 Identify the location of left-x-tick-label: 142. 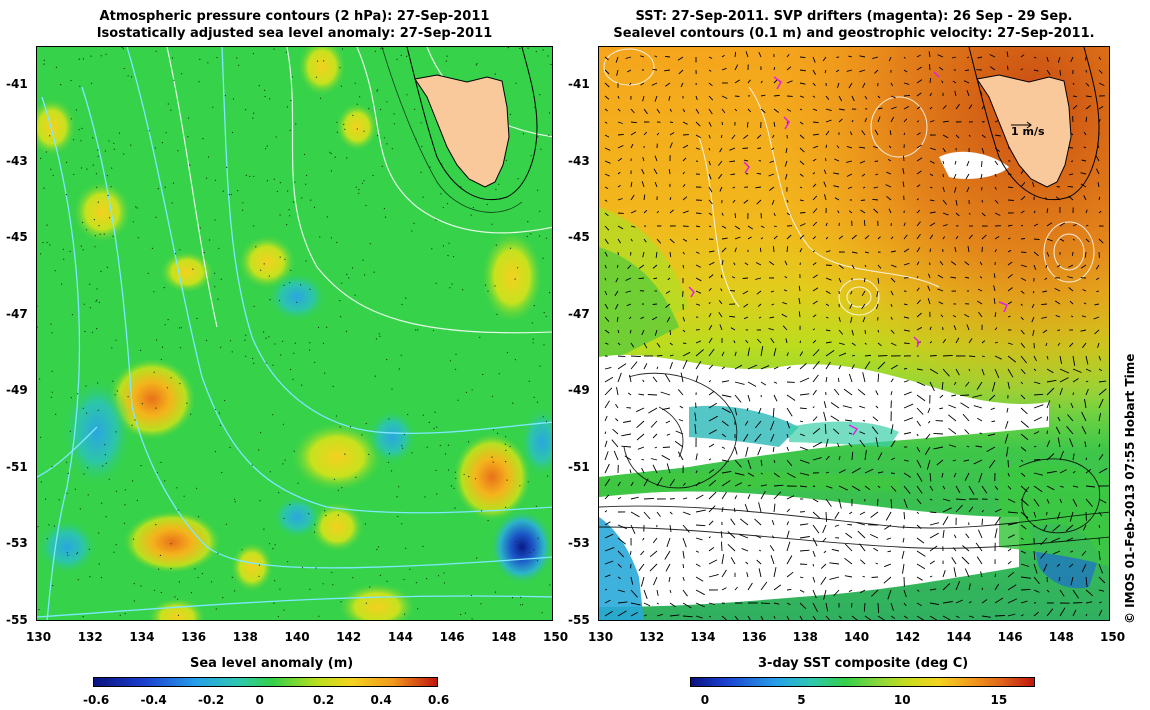
(349, 637).